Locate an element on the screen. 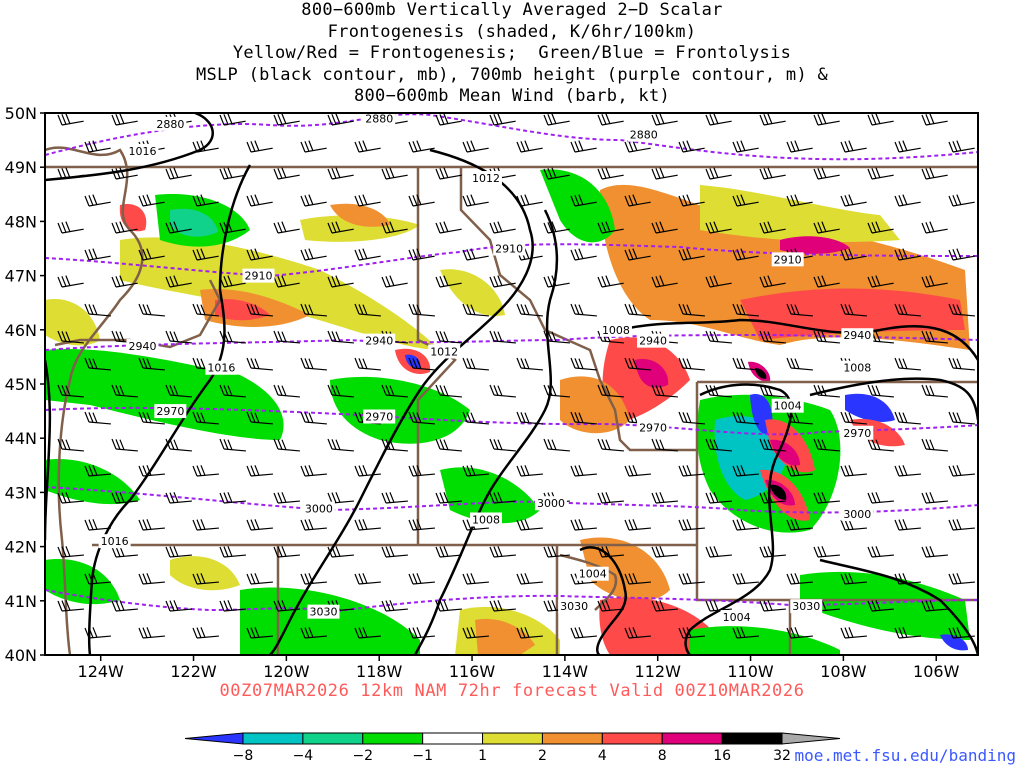  idaho-montana-border is located at coordinates (578, 309).